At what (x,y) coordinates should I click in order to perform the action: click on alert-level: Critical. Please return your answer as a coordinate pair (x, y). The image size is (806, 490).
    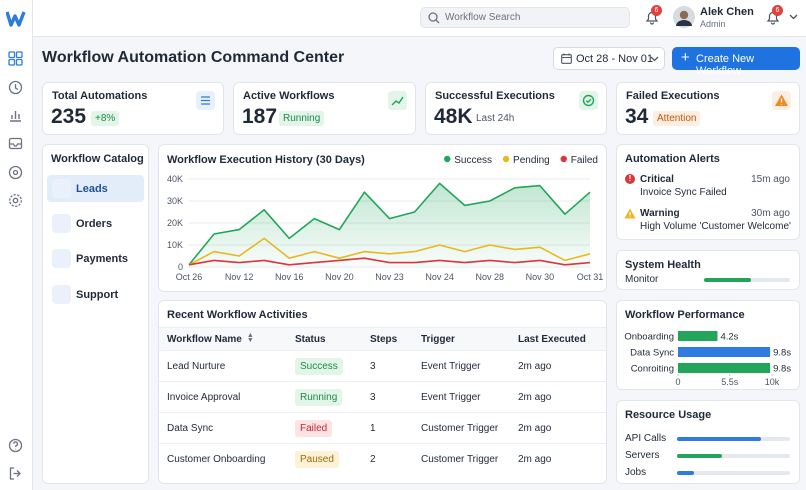
    Looking at the image, I should click on (657, 179).